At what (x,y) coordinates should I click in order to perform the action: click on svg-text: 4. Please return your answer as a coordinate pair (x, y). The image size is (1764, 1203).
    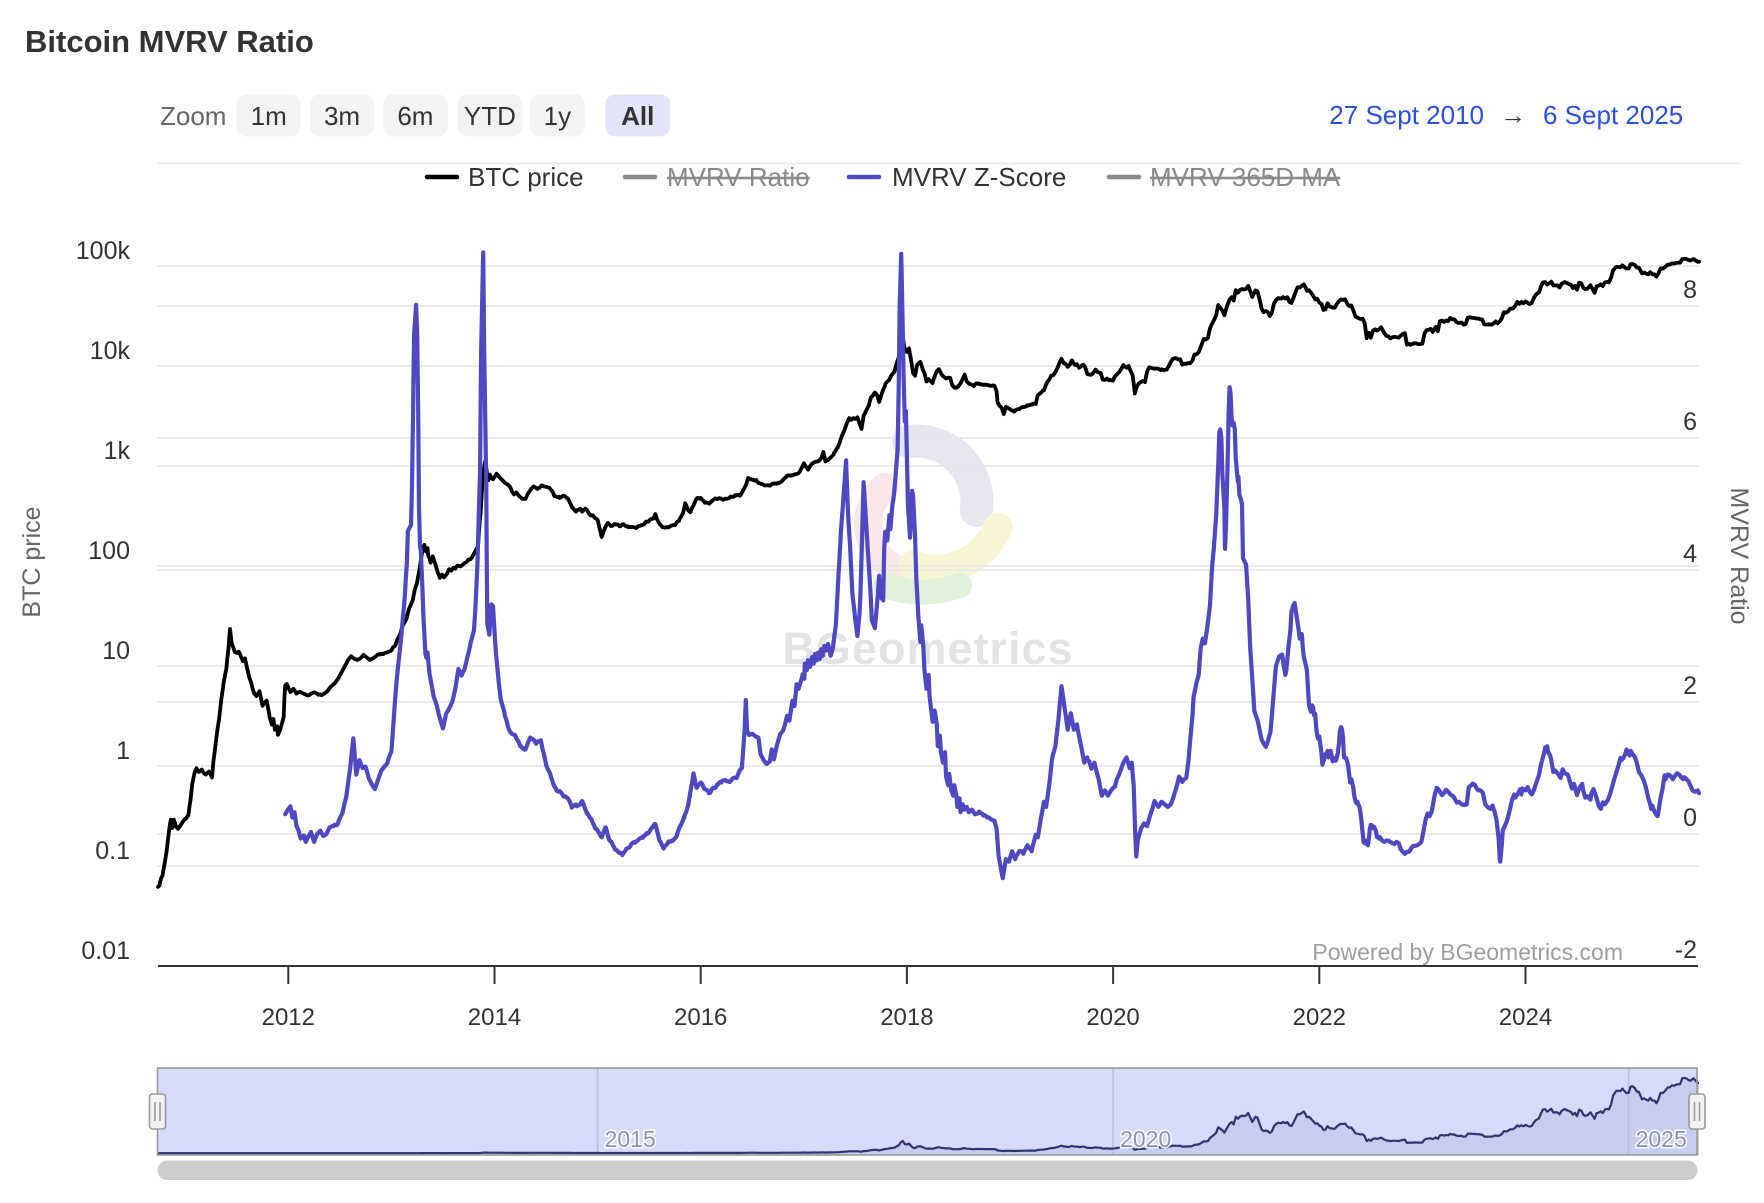
    Looking at the image, I should click on (1690, 554).